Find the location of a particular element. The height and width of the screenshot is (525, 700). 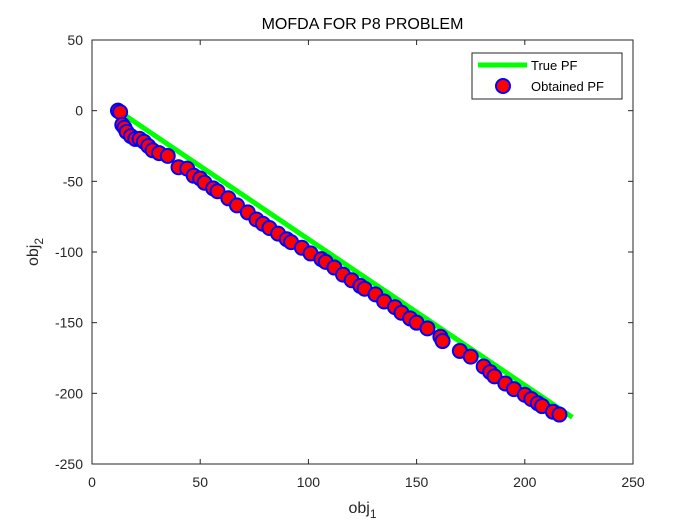

legend-label-obtained-pf: Obtained PF is located at coordinates (567, 86).